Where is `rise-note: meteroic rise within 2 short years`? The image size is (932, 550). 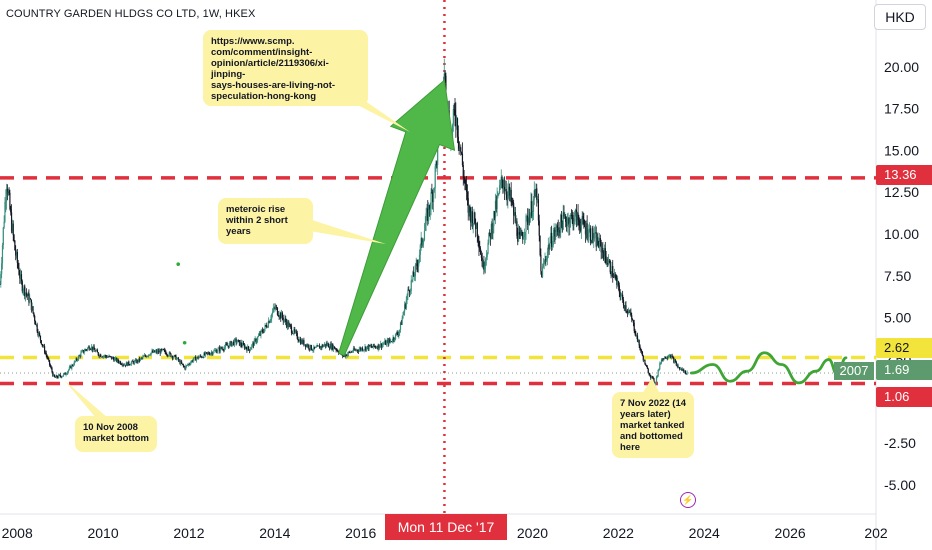 rise-note: meteroic rise within 2 short years is located at coordinates (265, 221).